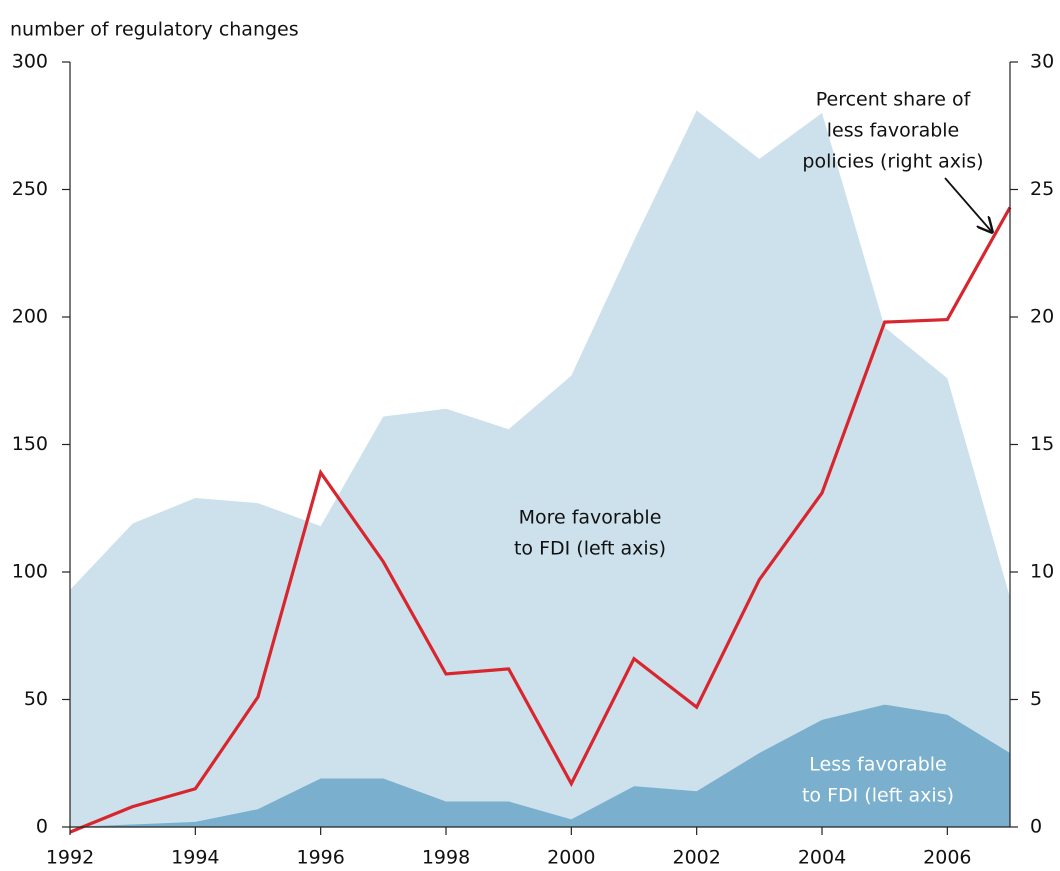 This screenshot has height=871, width=1060. I want to click on y2-tick-label: 15, so click(1042, 444).